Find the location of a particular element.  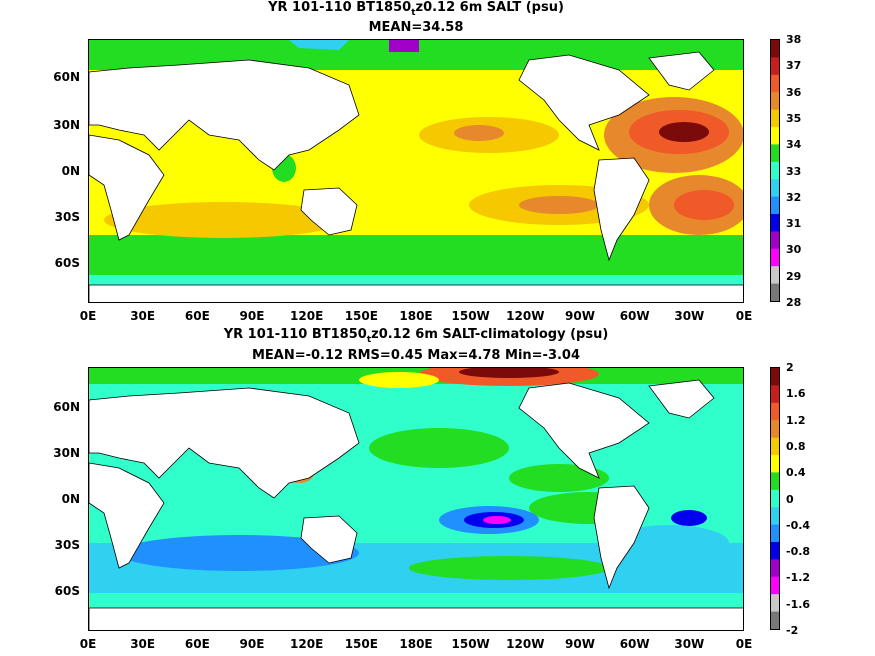

panel2-lon-label: 150W is located at coordinates (471, 644).